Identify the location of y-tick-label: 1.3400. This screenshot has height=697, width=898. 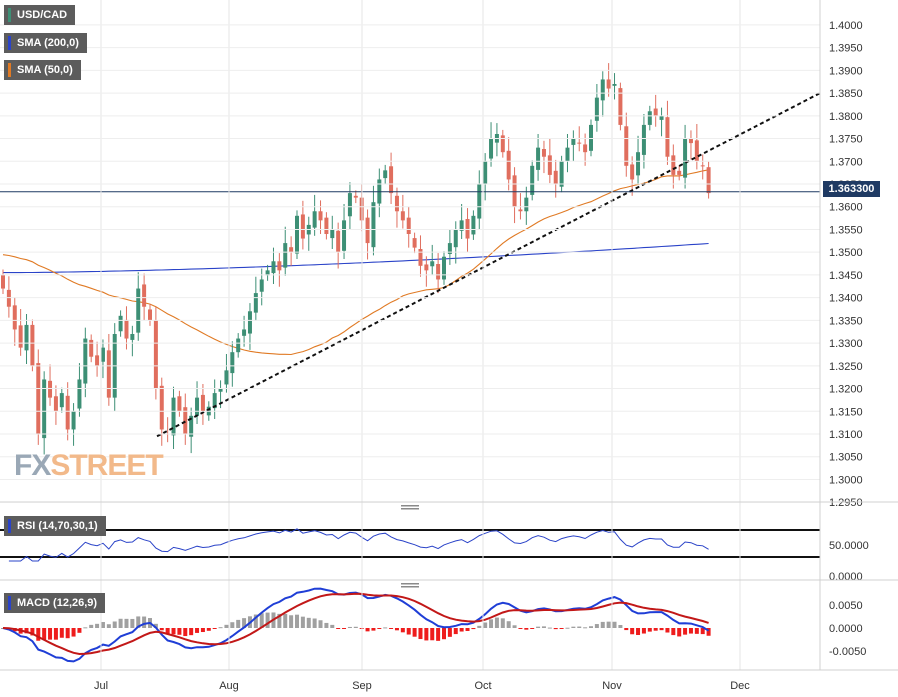
(846, 299).